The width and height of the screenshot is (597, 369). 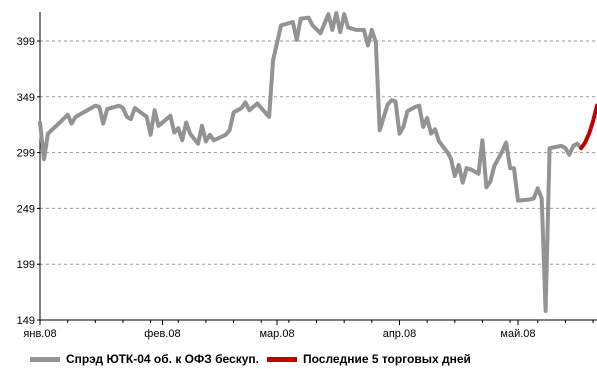 I want to click on y-tick-label: 249, so click(x=26, y=209).